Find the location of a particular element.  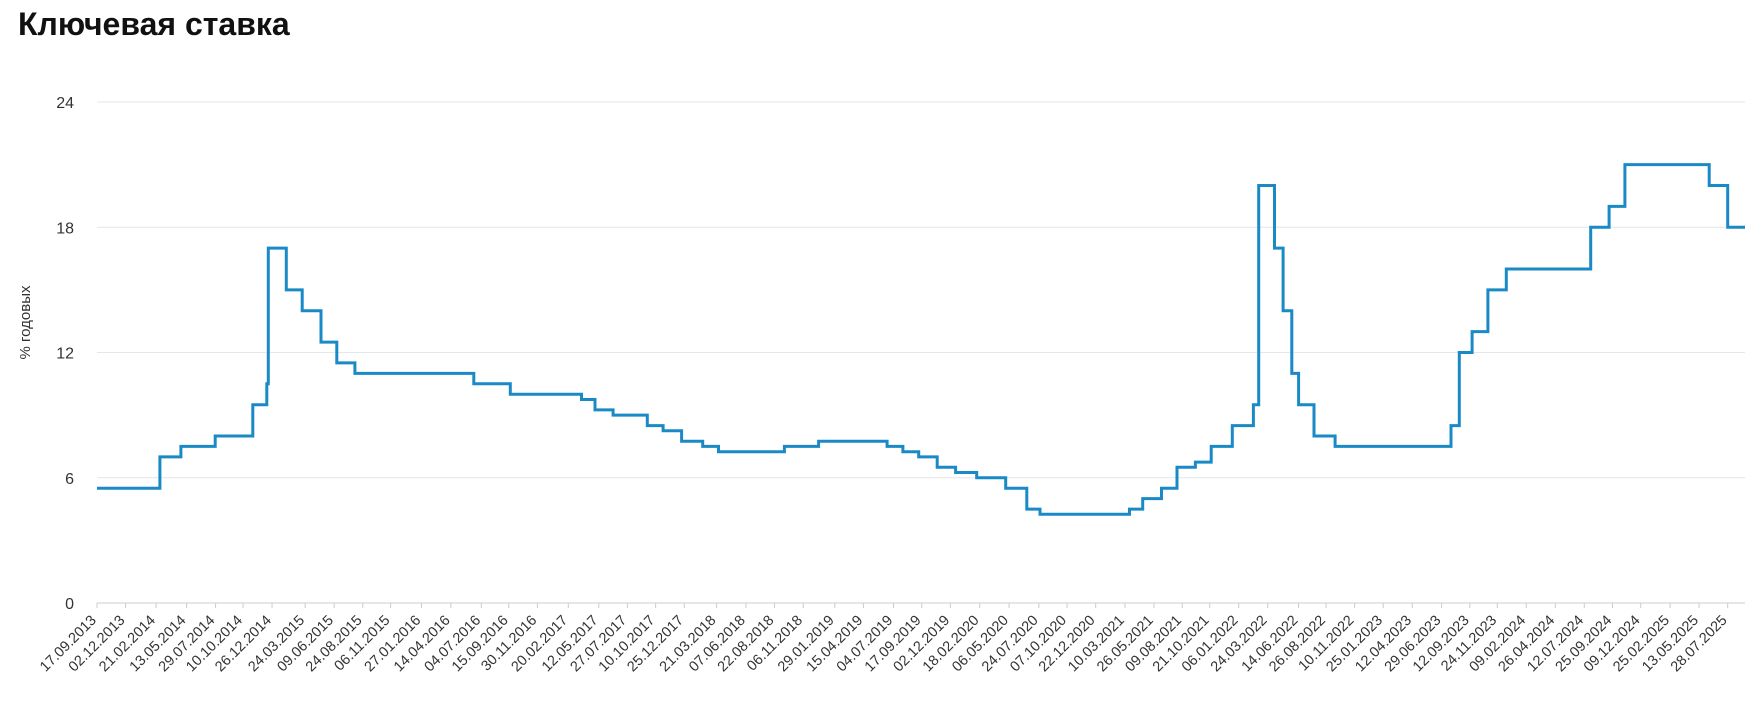

y-tick-label: 0 is located at coordinates (69, 604).